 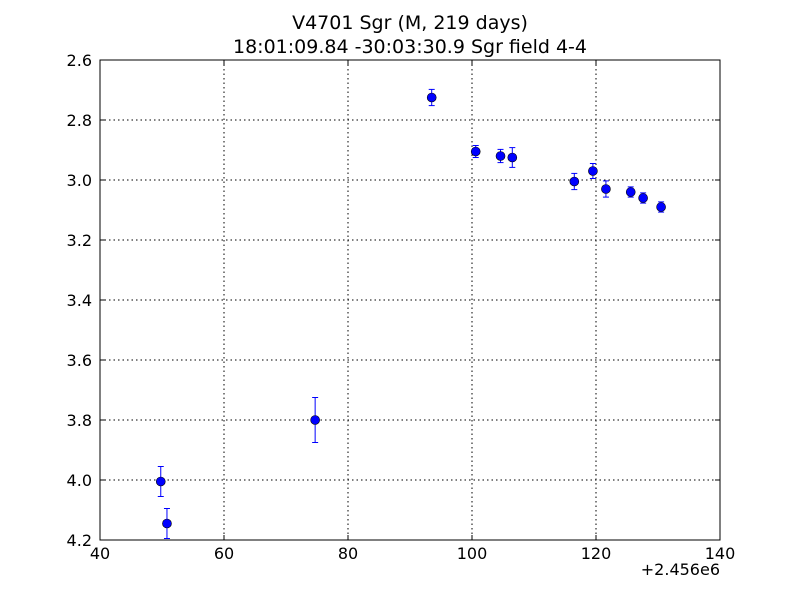 What do you see at coordinates (412, 553) in the screenshot?
I see `x-tick-labels: 40 60 80 100 120 140` at bounding box center [412, 553].